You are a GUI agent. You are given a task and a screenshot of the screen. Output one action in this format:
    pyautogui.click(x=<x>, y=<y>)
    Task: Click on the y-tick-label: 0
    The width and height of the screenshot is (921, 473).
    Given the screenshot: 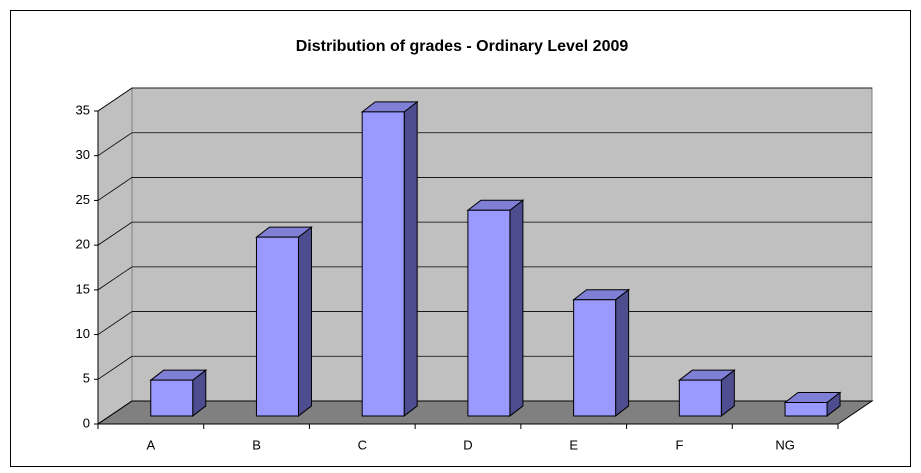 What is the action you would take?
    pyautogui.click(x=86, y=422)
    